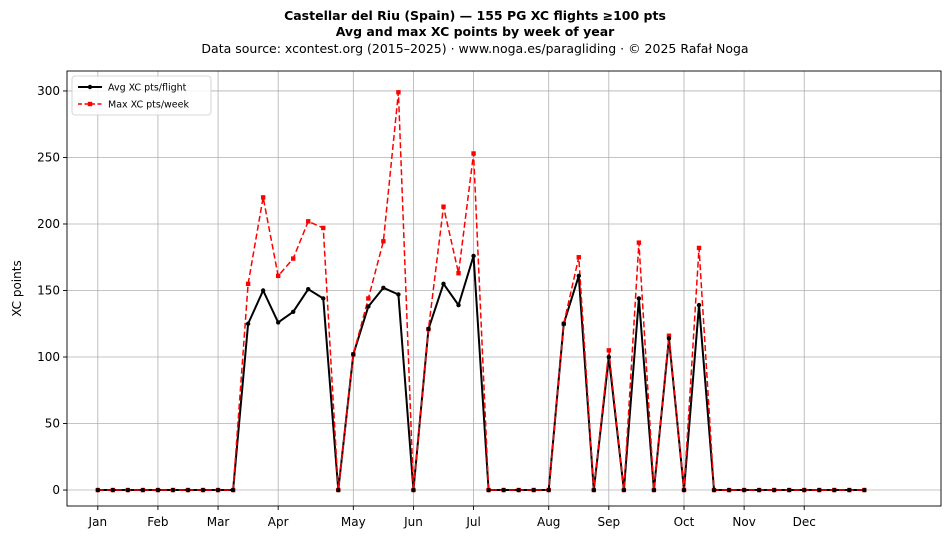 The image size is (950, 539). What do you see at coordinates (278, 522) in the screenshot?
I see `x-tick-label: Apr` at bounding box center [278, 522].